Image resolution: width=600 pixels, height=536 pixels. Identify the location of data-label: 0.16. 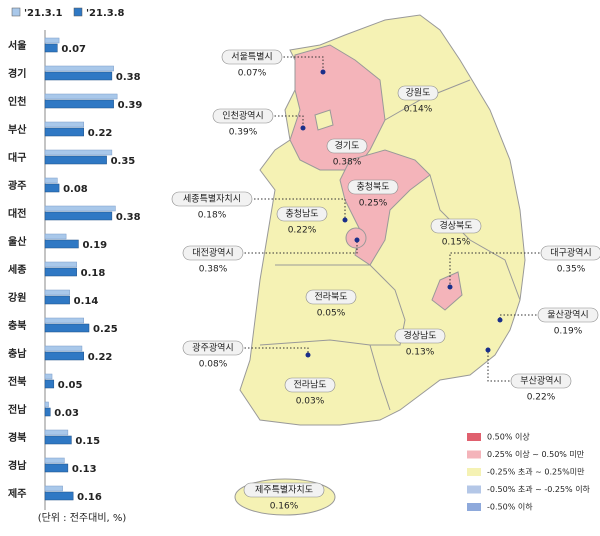
(89, 497).